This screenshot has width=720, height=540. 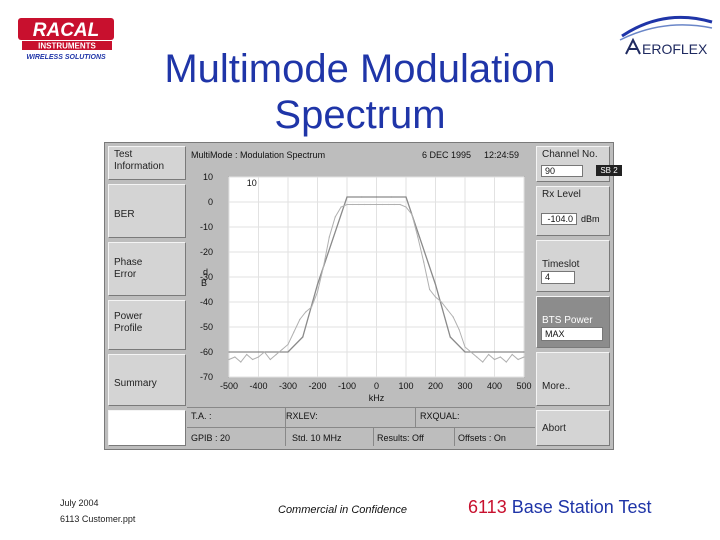 I want to click on ta-readout: T.A. :, so click(x=201, y=416).